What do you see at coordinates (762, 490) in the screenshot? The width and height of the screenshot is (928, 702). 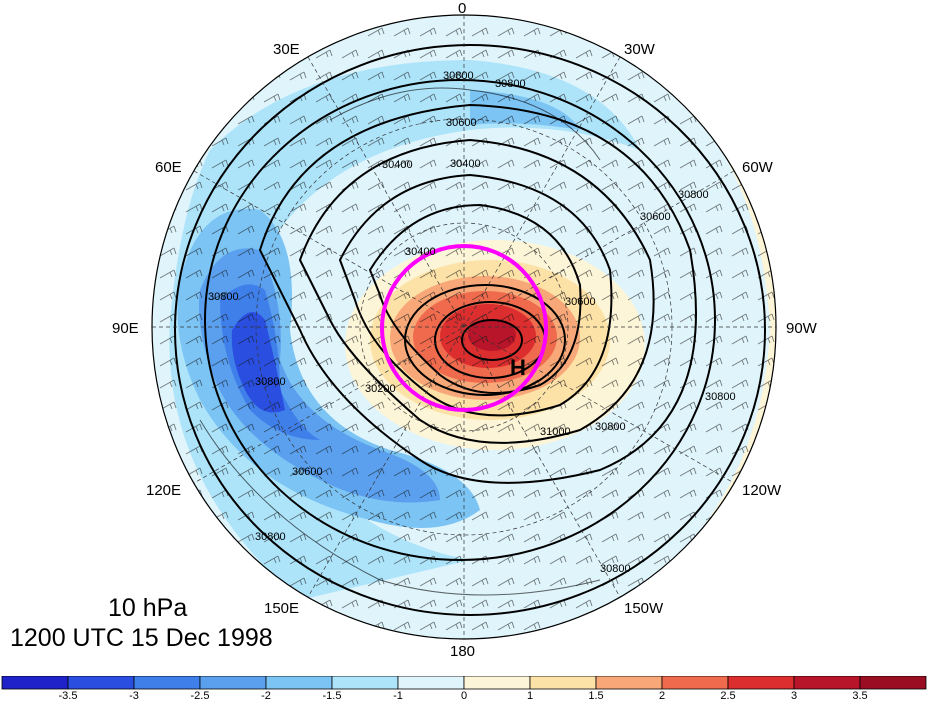 I see `lon-label-120w: 120W` at bounding box center [762, 490].